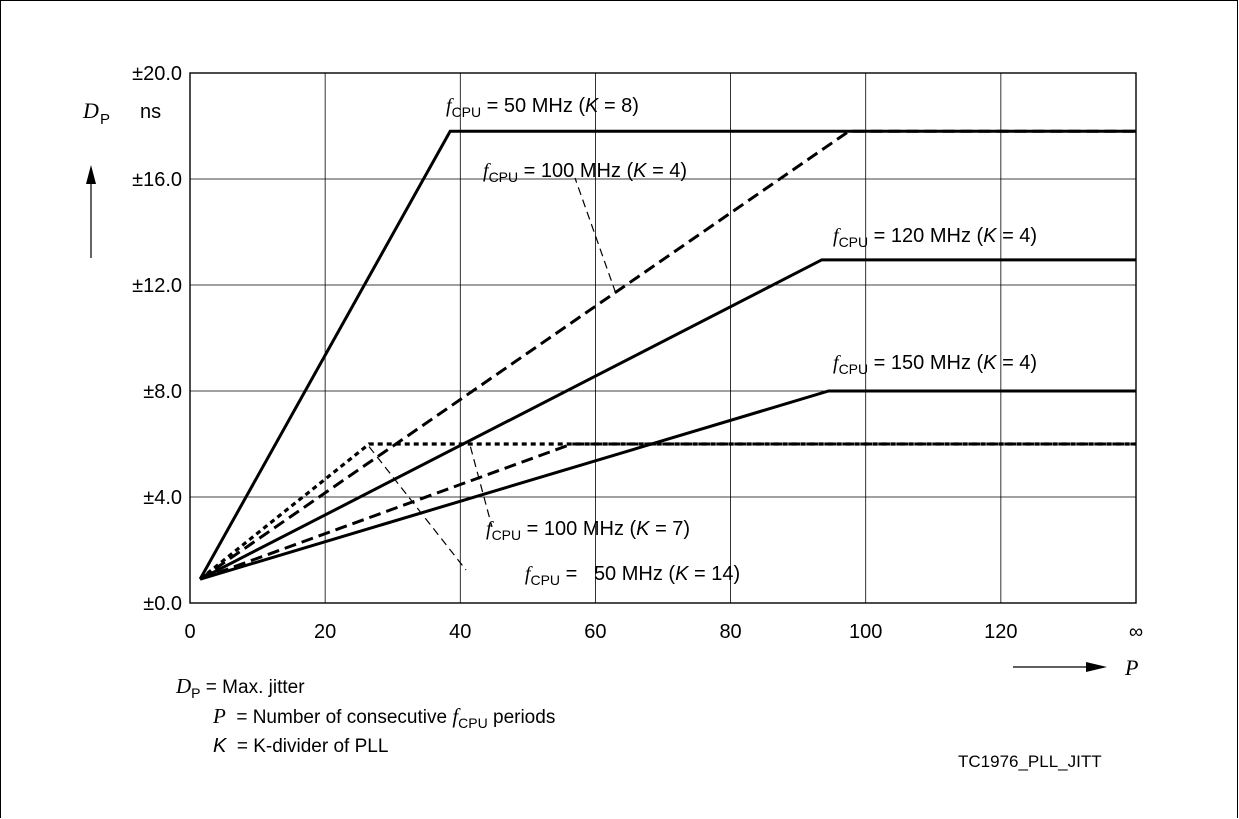  I want to click on y-tick-label: ±8.0, so click(162, 392).